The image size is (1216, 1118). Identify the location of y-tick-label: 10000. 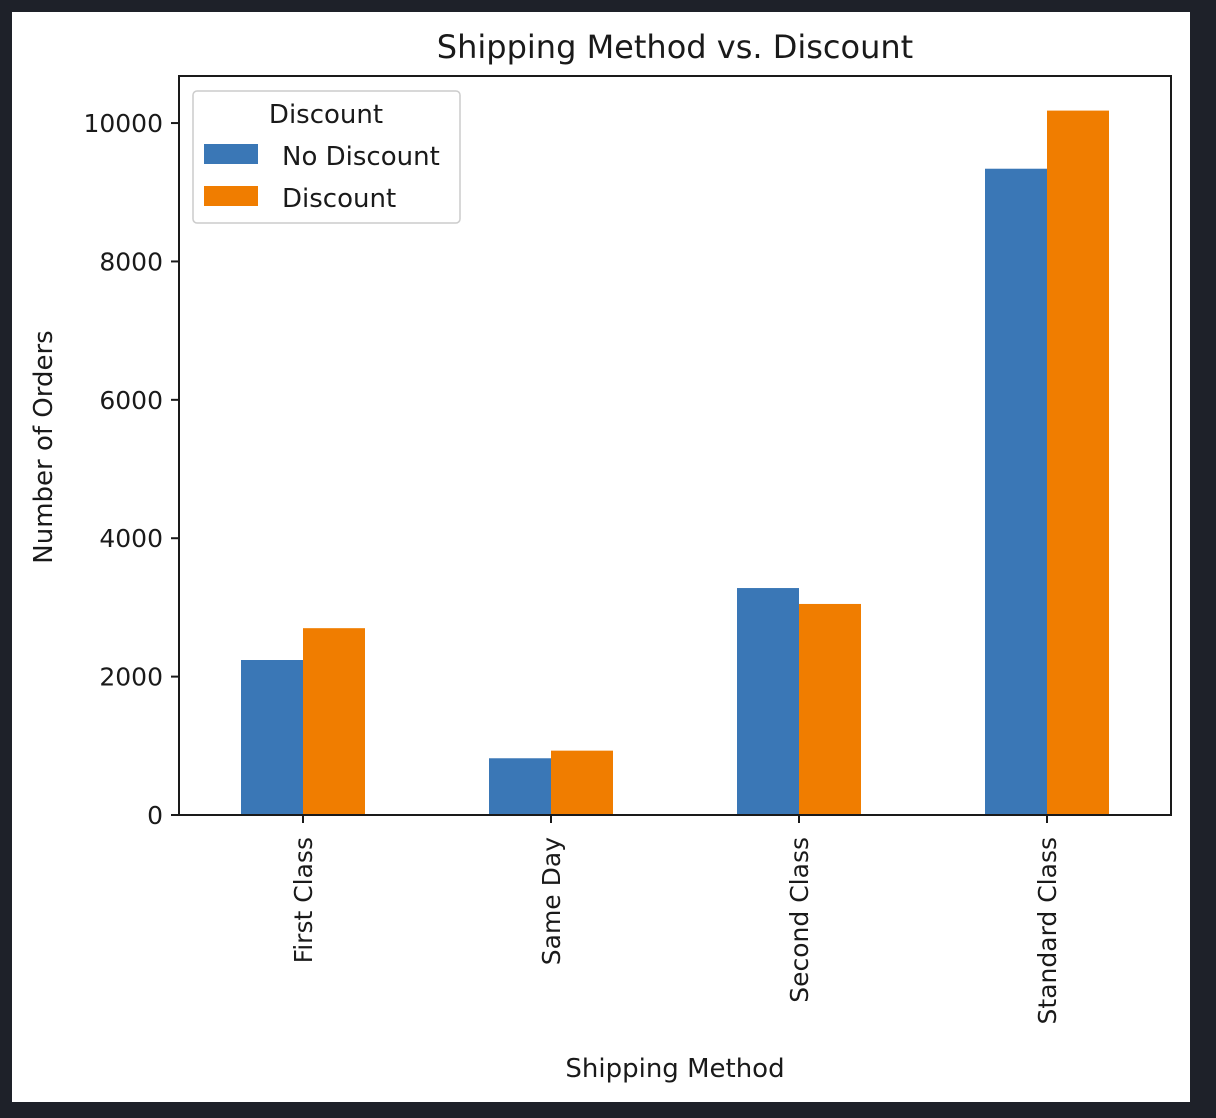
(123, 123).